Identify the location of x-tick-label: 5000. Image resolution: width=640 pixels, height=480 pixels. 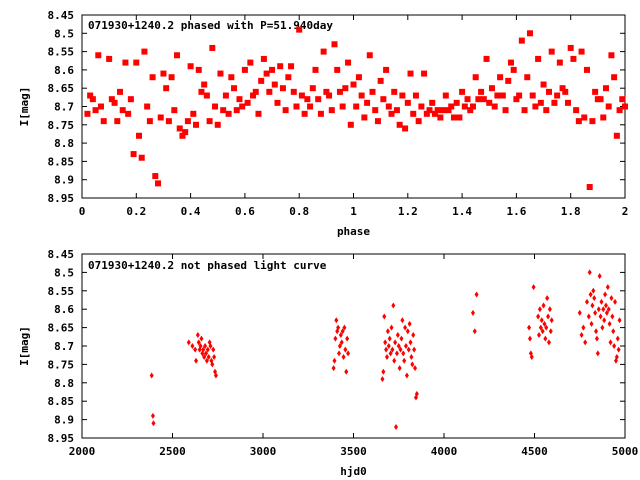
(625, 451).